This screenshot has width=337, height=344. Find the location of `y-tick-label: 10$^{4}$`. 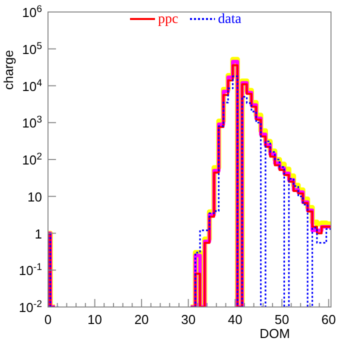

y-tick-label: 10$^{4}$ is located at coordinates (32, 85).